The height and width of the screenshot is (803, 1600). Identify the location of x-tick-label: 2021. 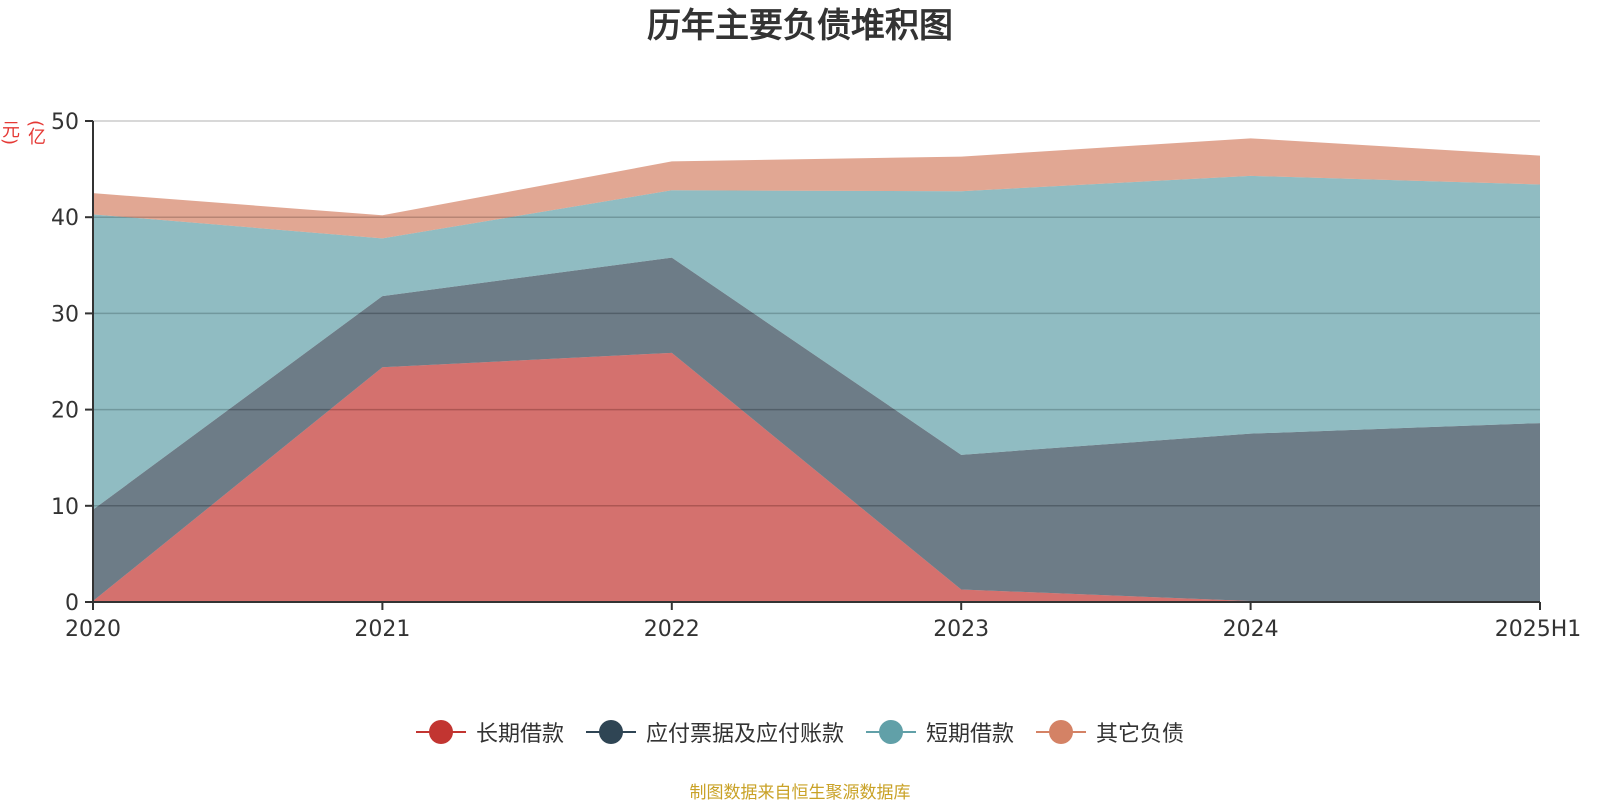
(382, 629).